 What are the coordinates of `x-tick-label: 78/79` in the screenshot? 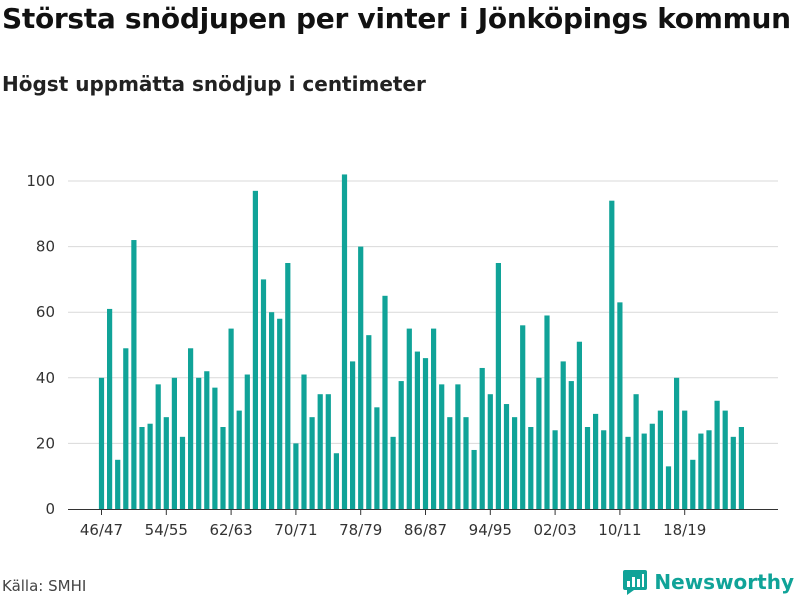 It's located at (360, 530).